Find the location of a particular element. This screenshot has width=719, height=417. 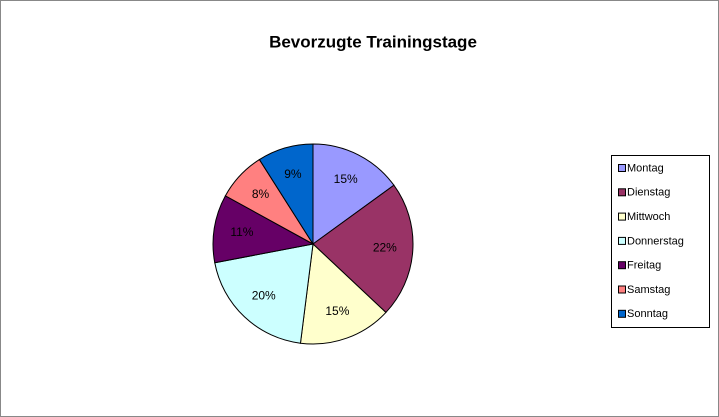

chart-title: Bevorzugte Trainingstage is located at coordinates (373, 41).